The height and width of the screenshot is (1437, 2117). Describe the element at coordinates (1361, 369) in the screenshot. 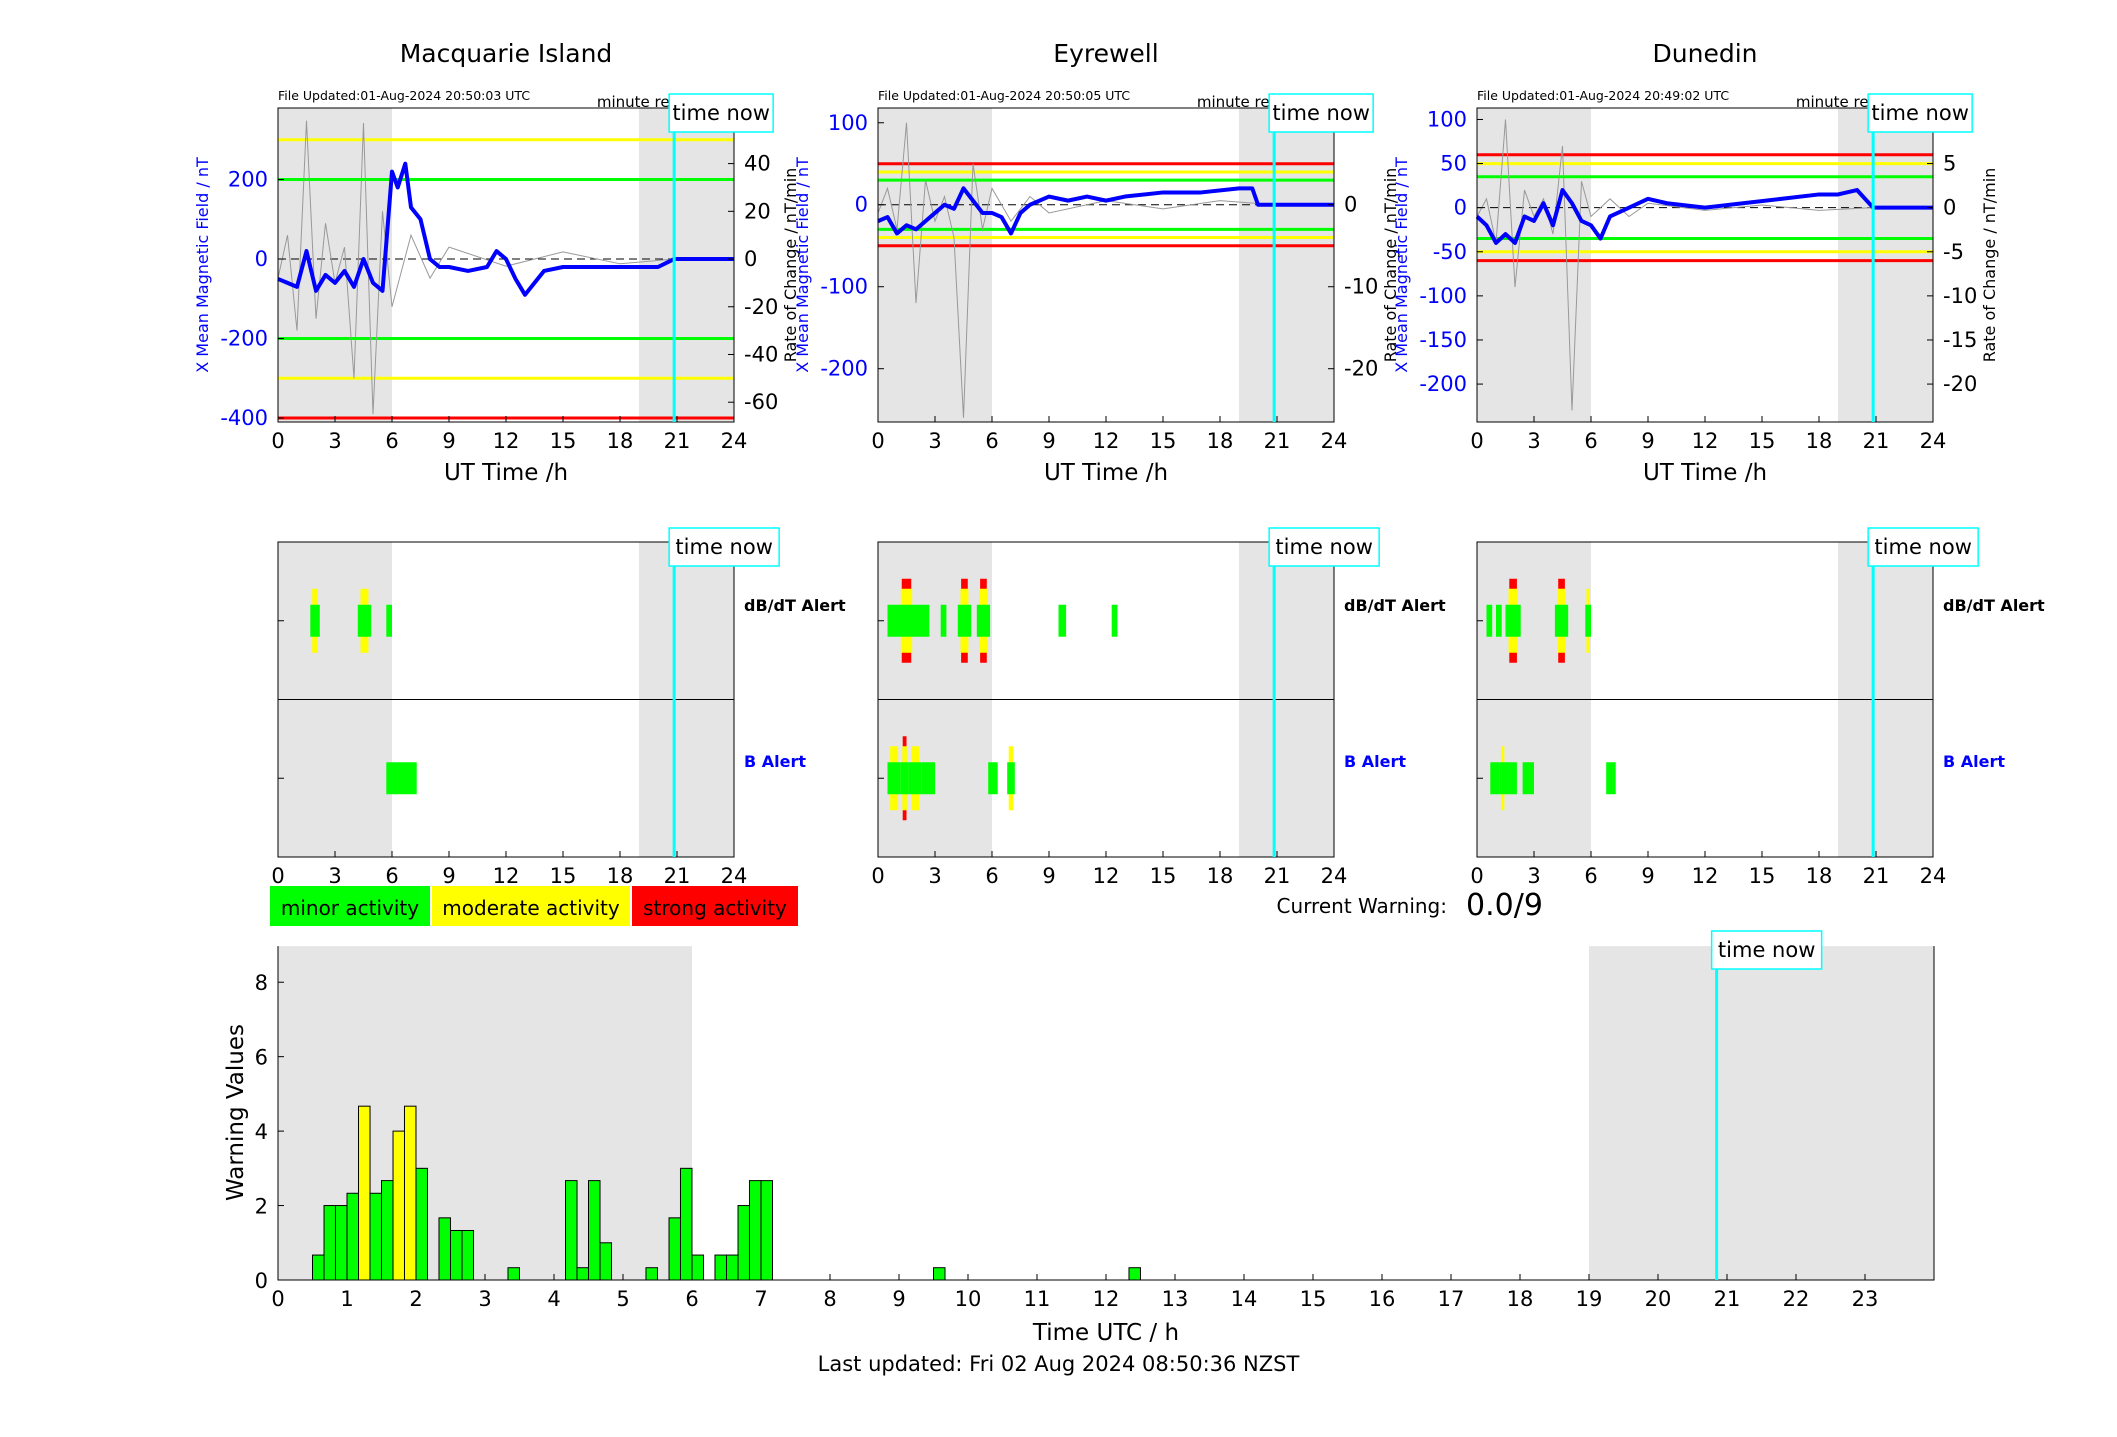

I see `station-2-y2-tick-label: -20` at that location.